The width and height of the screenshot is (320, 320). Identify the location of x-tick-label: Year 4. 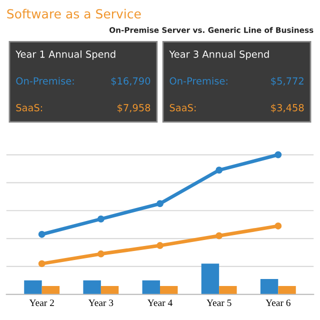
(160, 303).